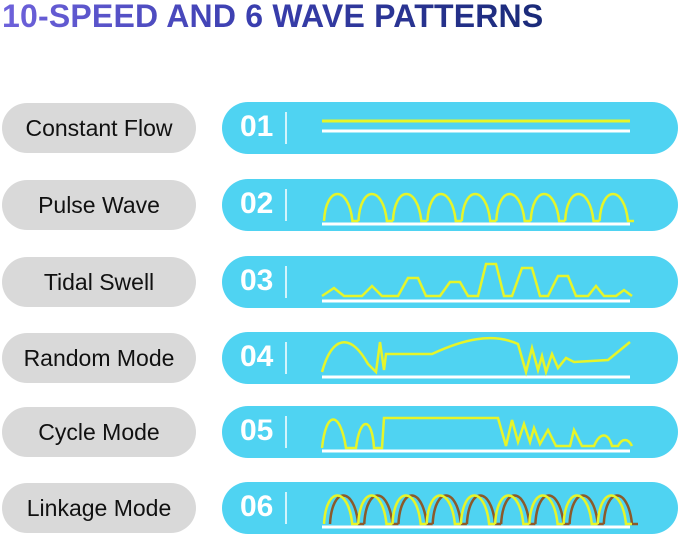  Describe the element at coordinates (257, 506) in the screenshot. I see `mode-number: 06` at that location.